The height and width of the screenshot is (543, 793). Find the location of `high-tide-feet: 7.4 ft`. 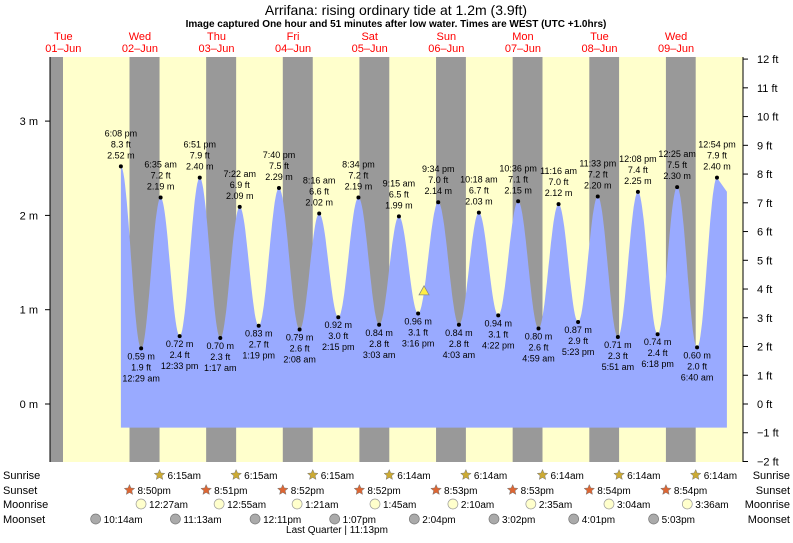

high-tide-feet: 7.4 ft is located at coordinates (638, 170).